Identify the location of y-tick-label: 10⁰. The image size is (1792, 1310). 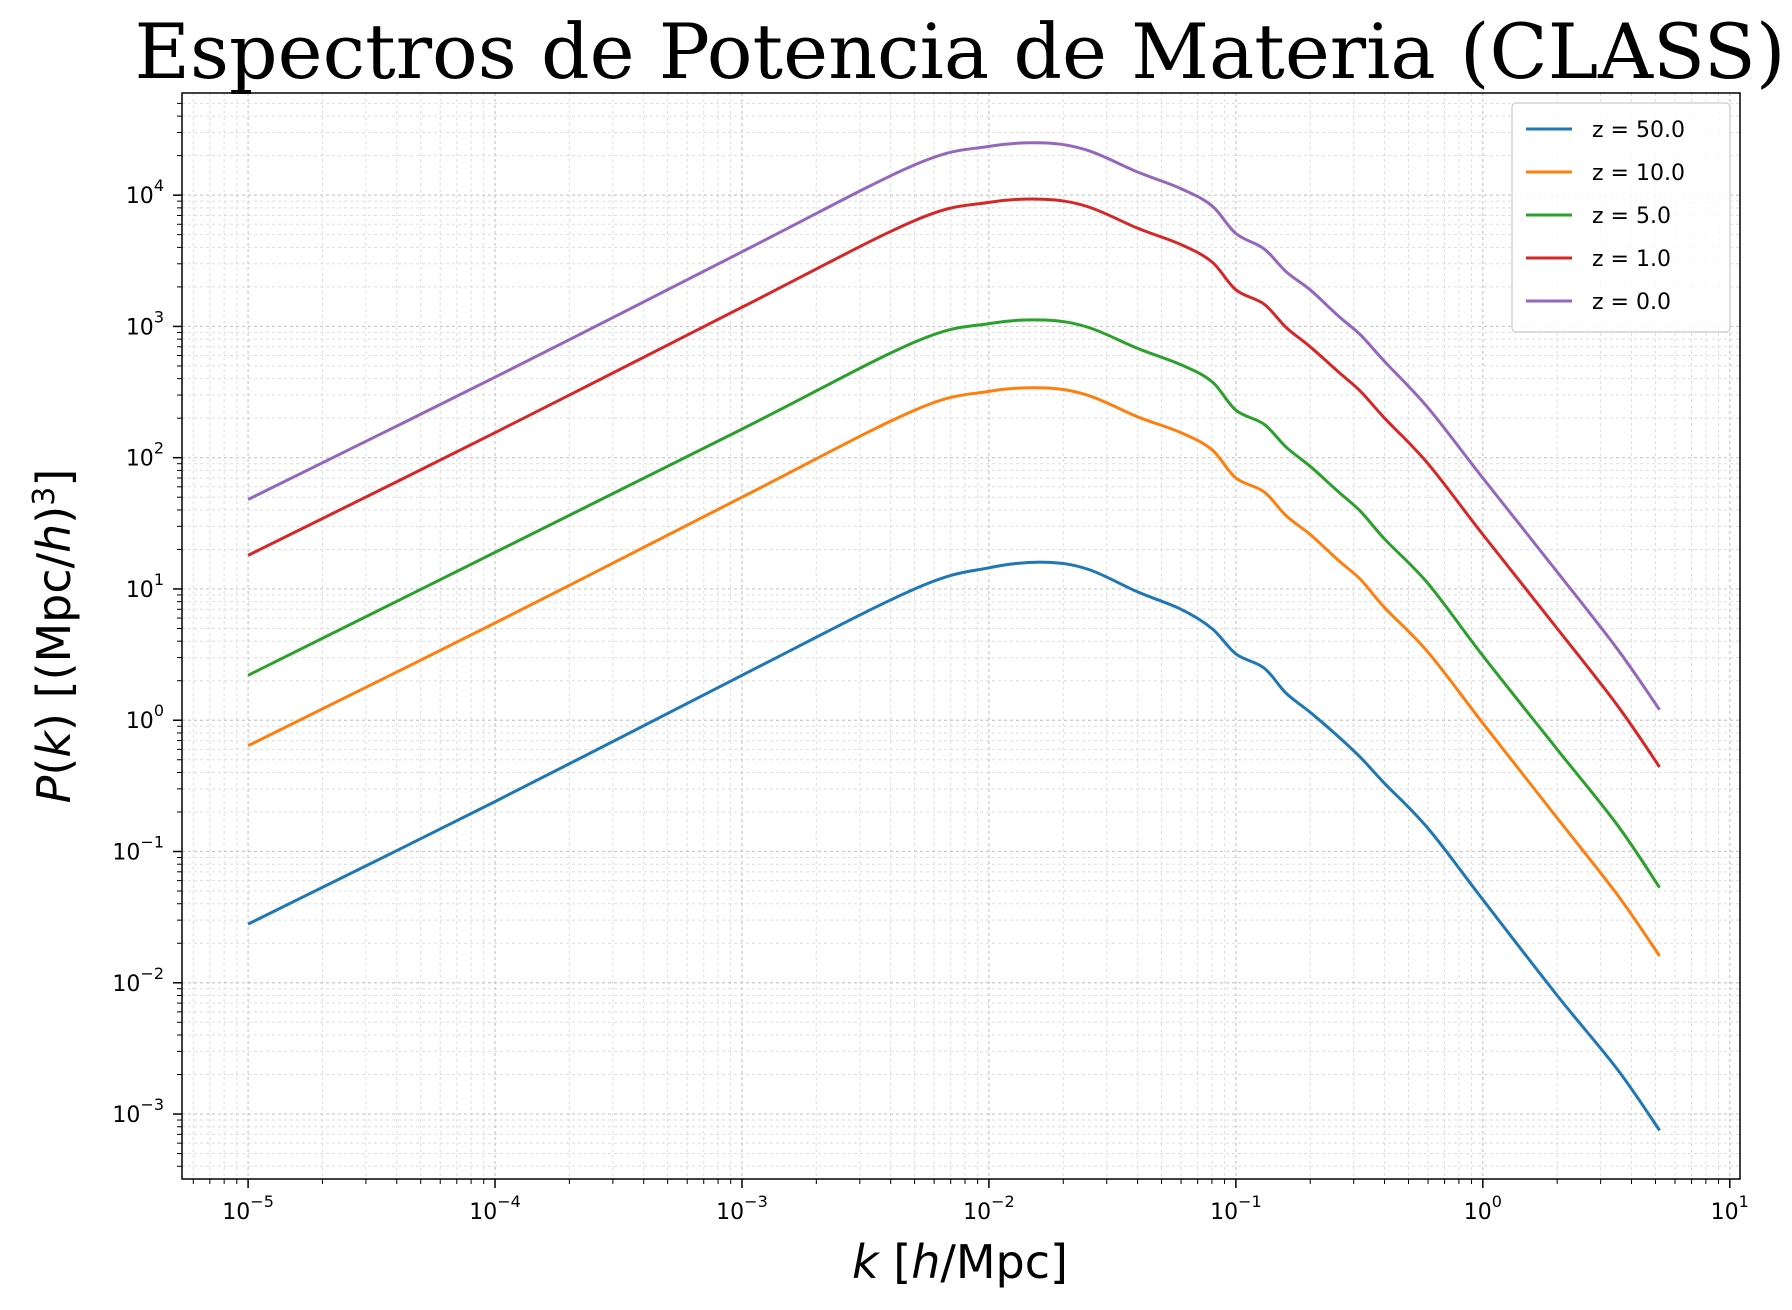
(145, 717).